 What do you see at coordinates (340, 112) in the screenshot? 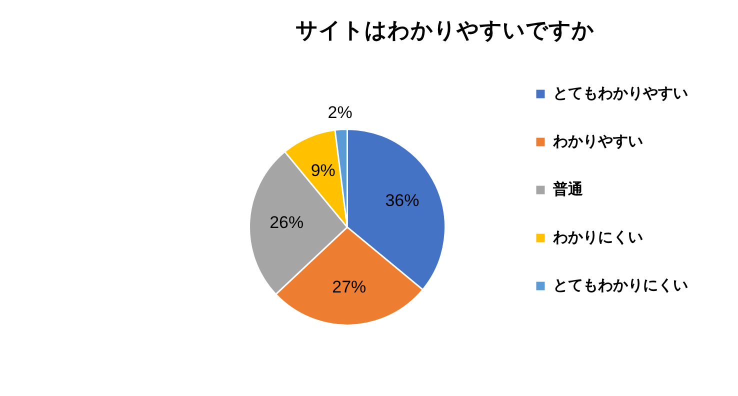
I see `data-label: 2%` at bounding box center [340, 112].